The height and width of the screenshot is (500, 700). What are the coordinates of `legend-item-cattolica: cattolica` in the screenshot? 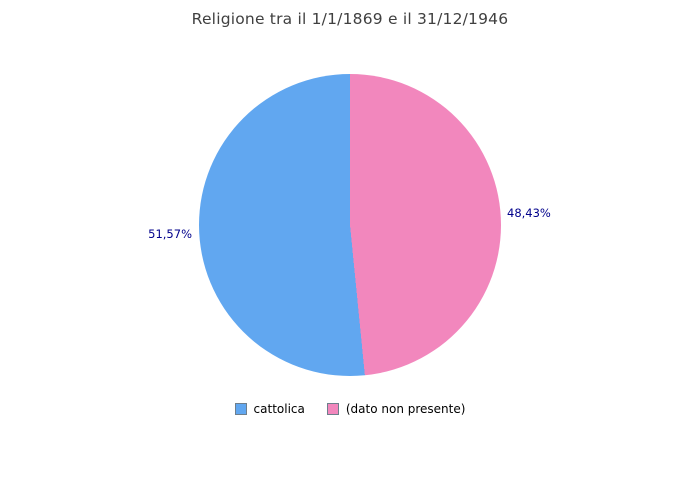 It's located at (269, 409).